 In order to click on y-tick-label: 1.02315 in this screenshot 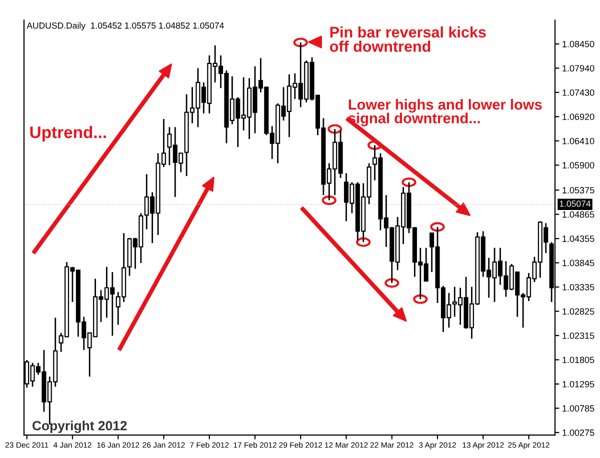, I will do `click(578, 335)`.